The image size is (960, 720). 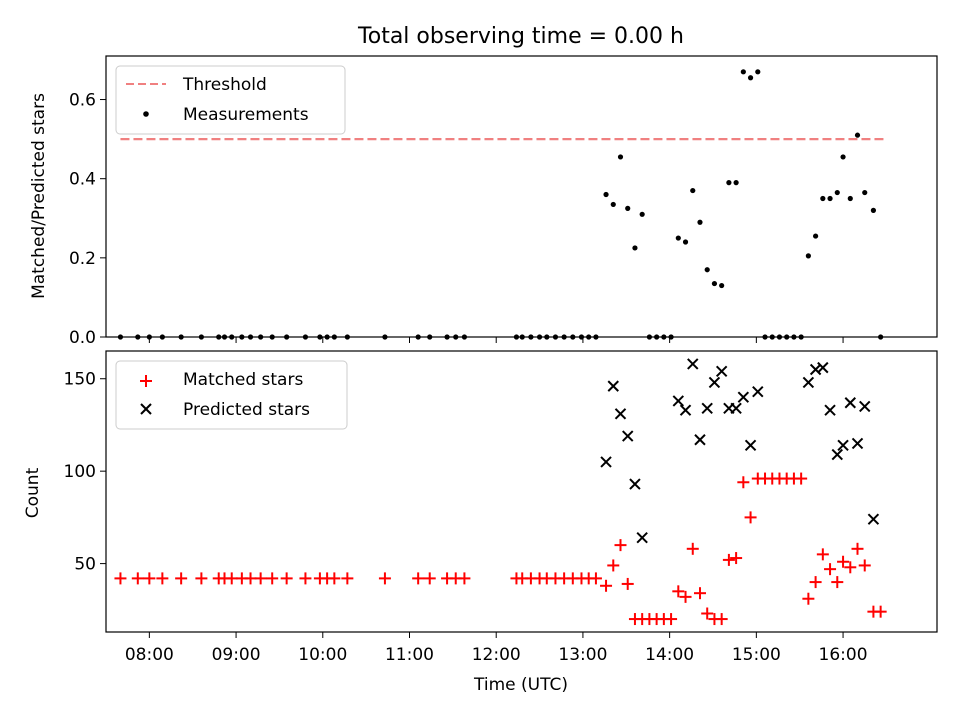 I want to click on legend-measurements-label: Measurements, so click(x=246, y=115).